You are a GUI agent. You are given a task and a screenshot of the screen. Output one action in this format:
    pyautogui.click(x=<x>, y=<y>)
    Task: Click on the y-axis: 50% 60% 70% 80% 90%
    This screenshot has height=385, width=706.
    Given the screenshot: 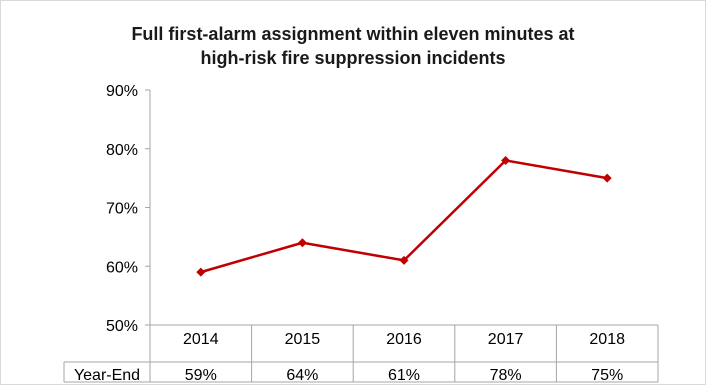 What is the action you would take?
    pyautogui.click(x=128, y=209)
    